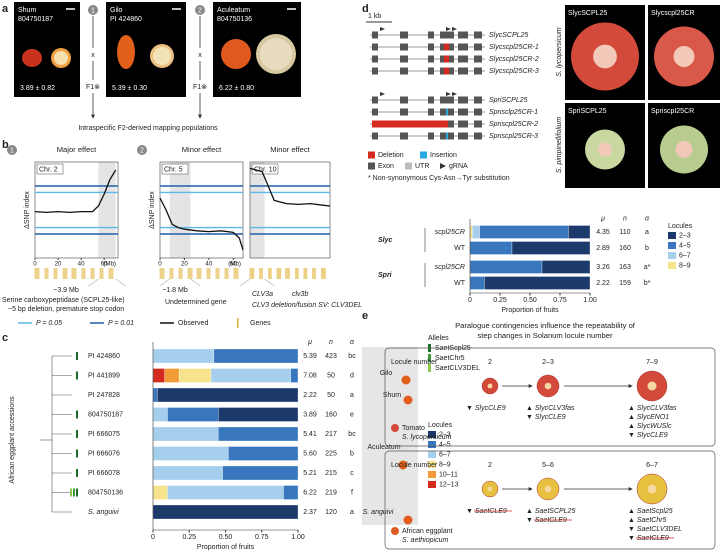 The image size is (721, 554). Describe the element at coordinates (647, 283) in the screenshot. I see `stat-value: b*` at that location.